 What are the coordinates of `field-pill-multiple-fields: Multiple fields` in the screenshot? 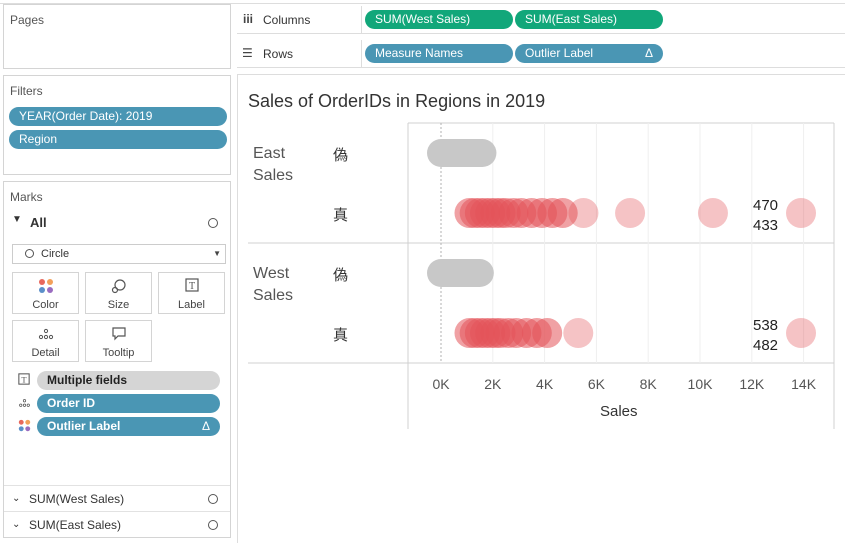 It's located at (128, 380).